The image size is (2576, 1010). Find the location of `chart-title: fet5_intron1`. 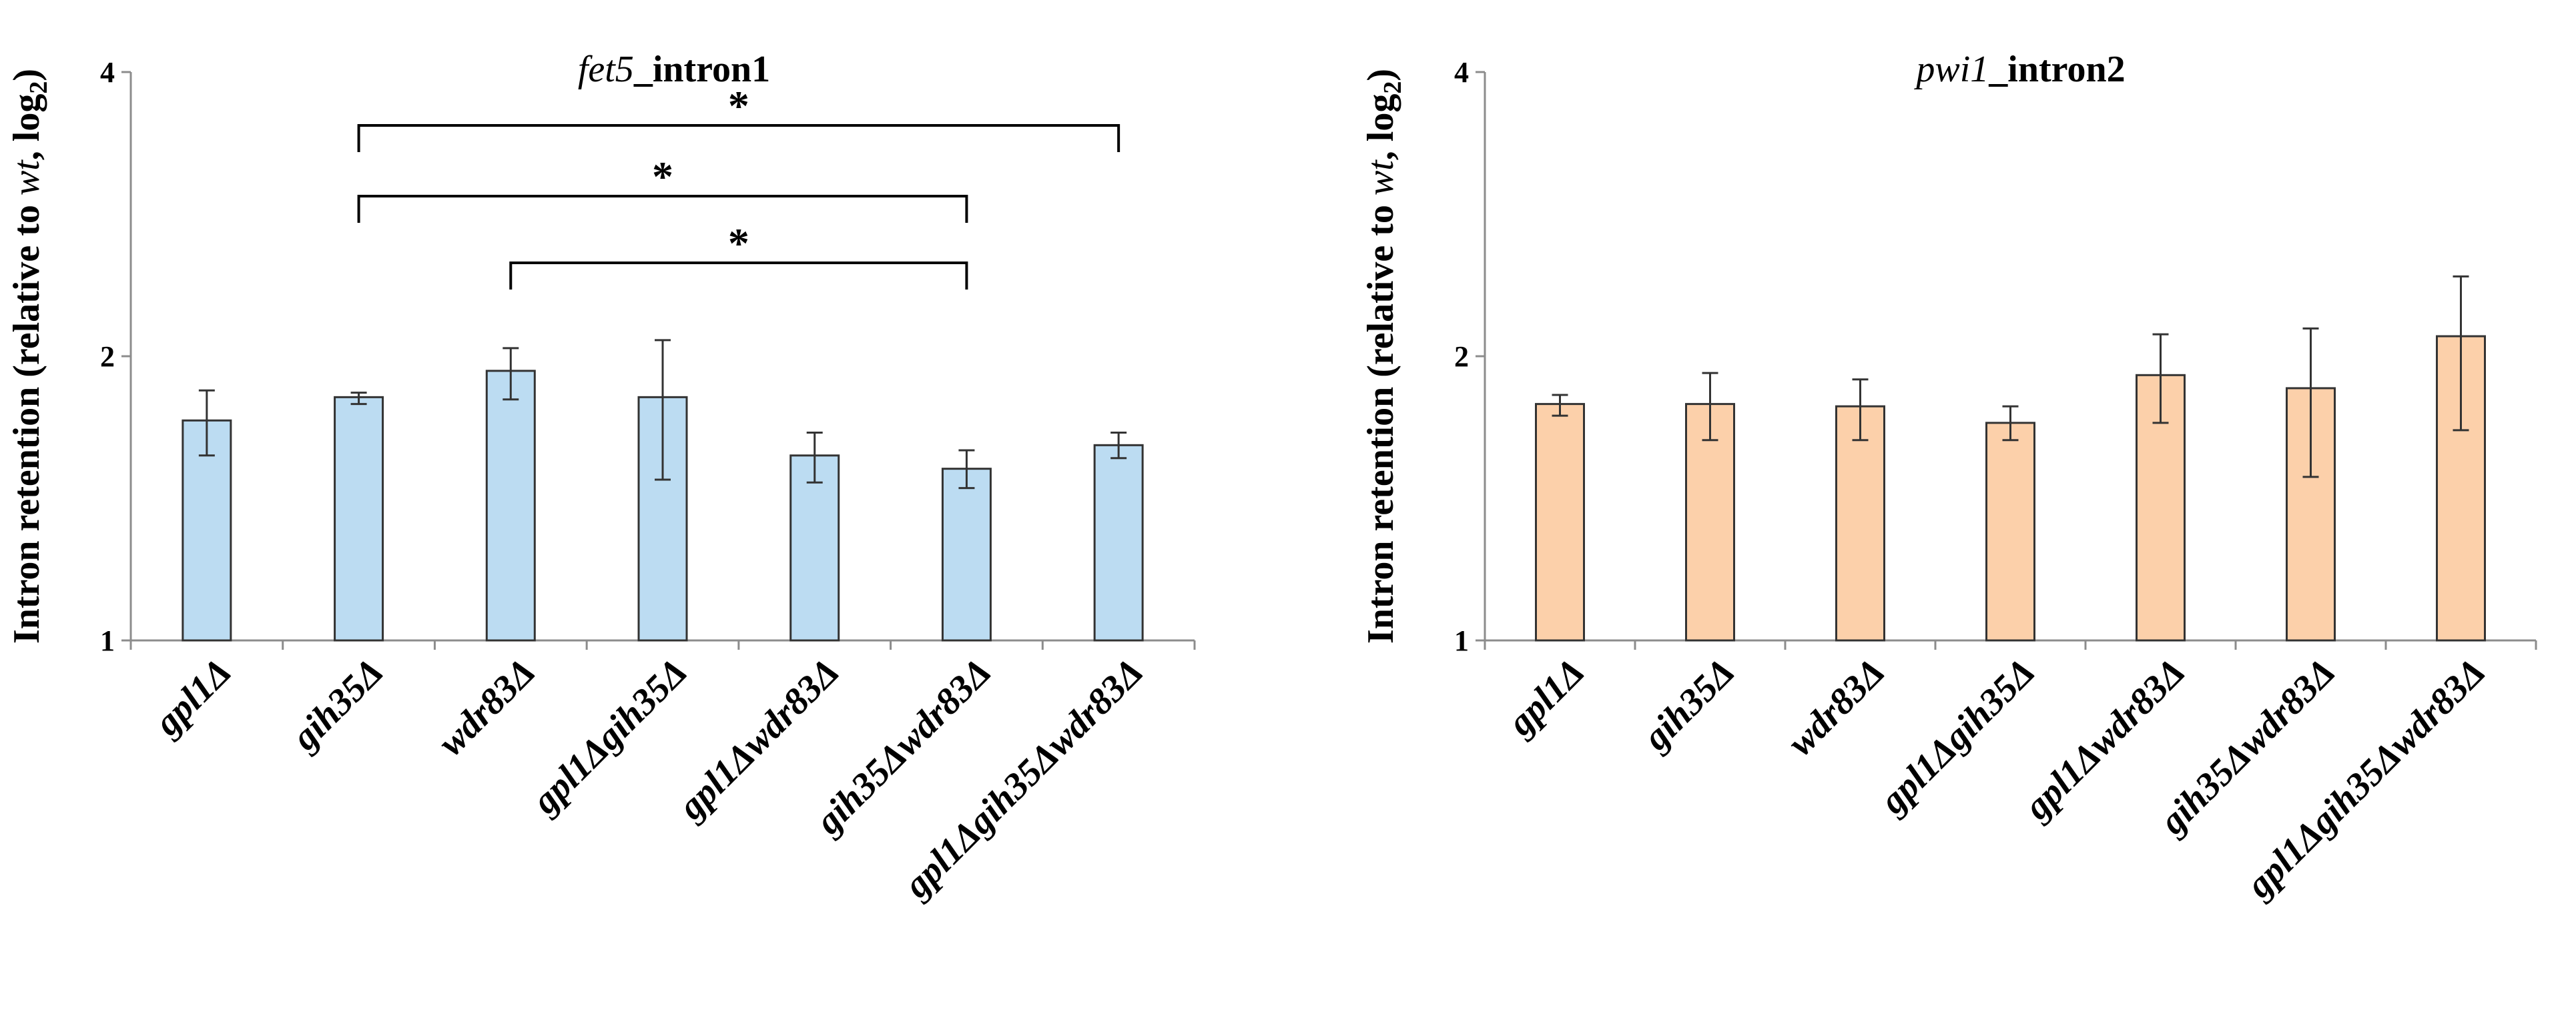

chart-title: fet5_intron1 is located at coordinates (674, 69).